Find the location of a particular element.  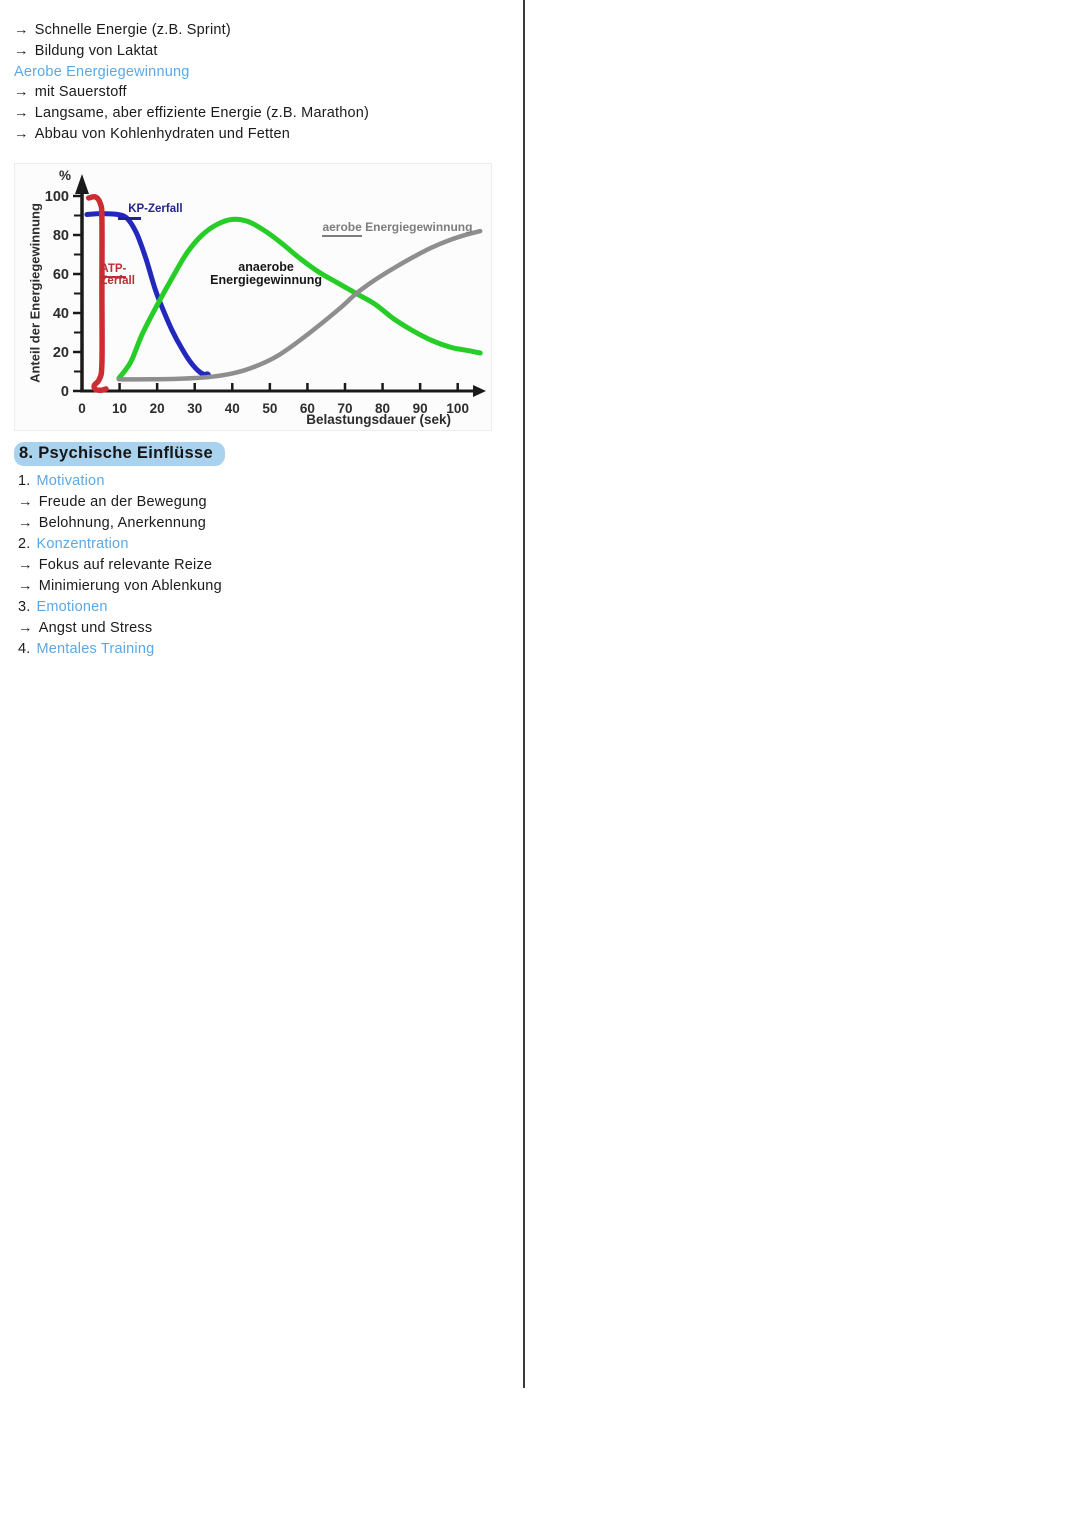

x-axis-label: Belastungsdauer (sek) is located at coordinates (378, 419).